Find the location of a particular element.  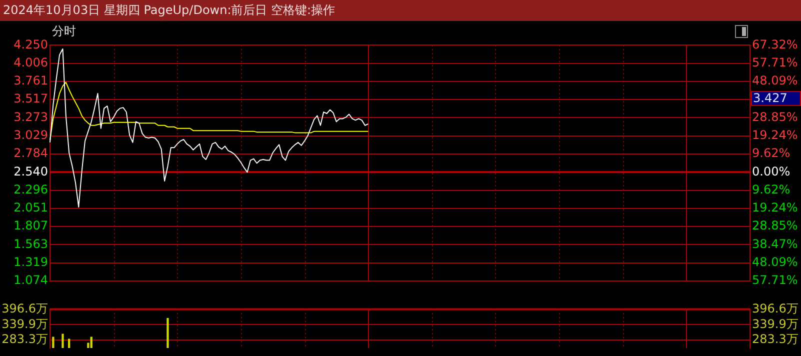

y-tick-label: 1.563 is located at coordinates (31, 243).